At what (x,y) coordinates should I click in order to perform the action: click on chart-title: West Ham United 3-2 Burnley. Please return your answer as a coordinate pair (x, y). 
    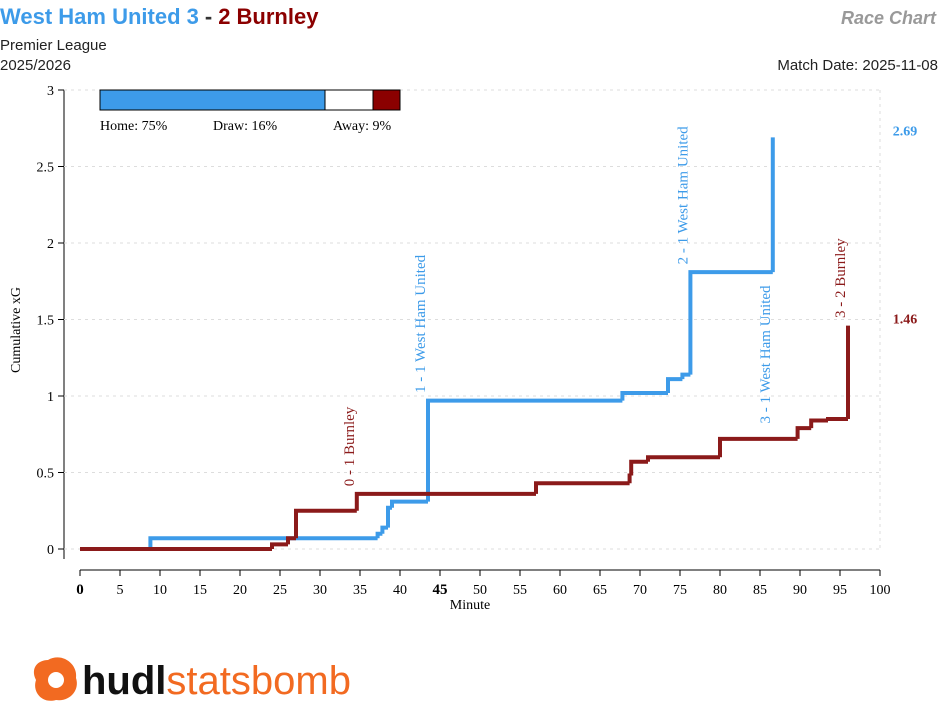
    Looking at the image, I should click on (159, 16).